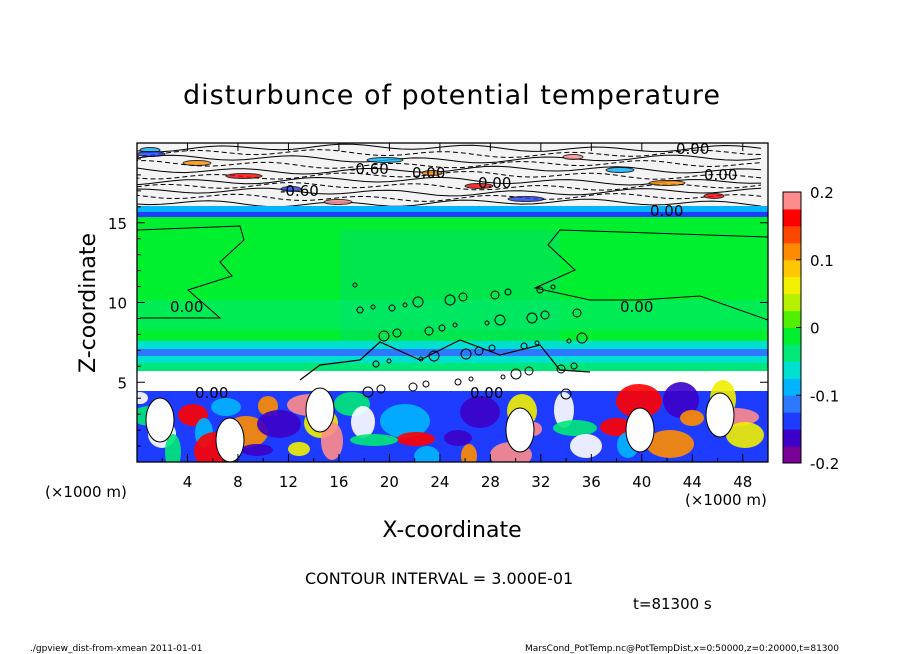 This screenshot has width=904, height=654. Describe the element at coordinates (451, 530) in the screenshot. I see `x-axis-title: X-coordinate` at that location.